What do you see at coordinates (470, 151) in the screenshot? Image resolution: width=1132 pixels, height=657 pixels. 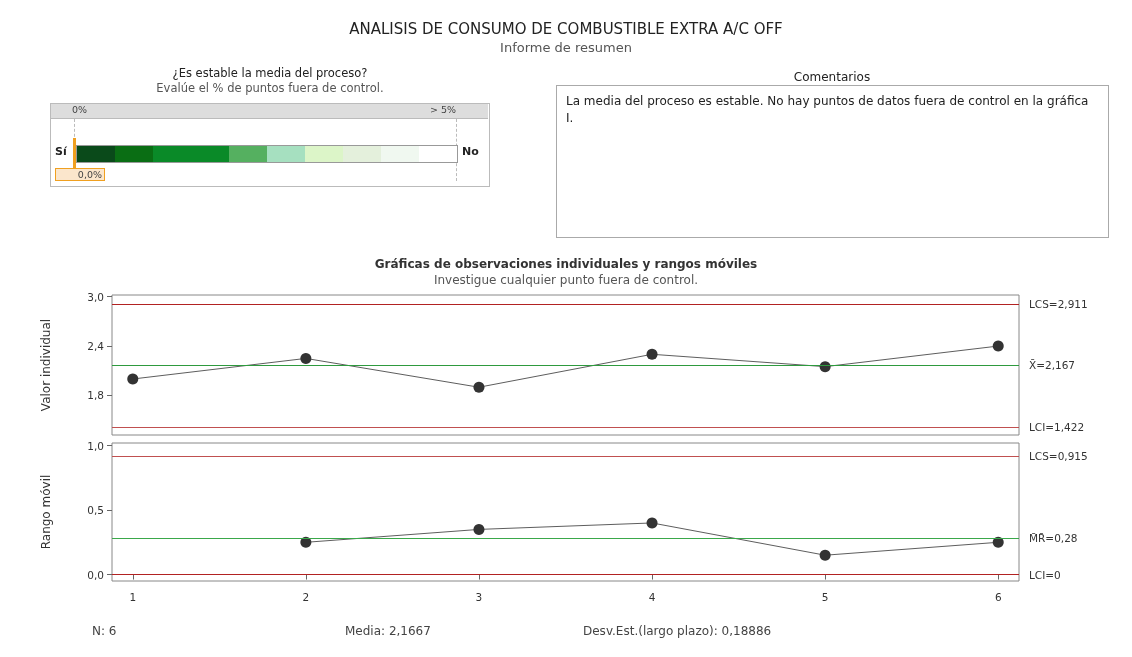 I see `text: No` at bounding box center [470, 151].